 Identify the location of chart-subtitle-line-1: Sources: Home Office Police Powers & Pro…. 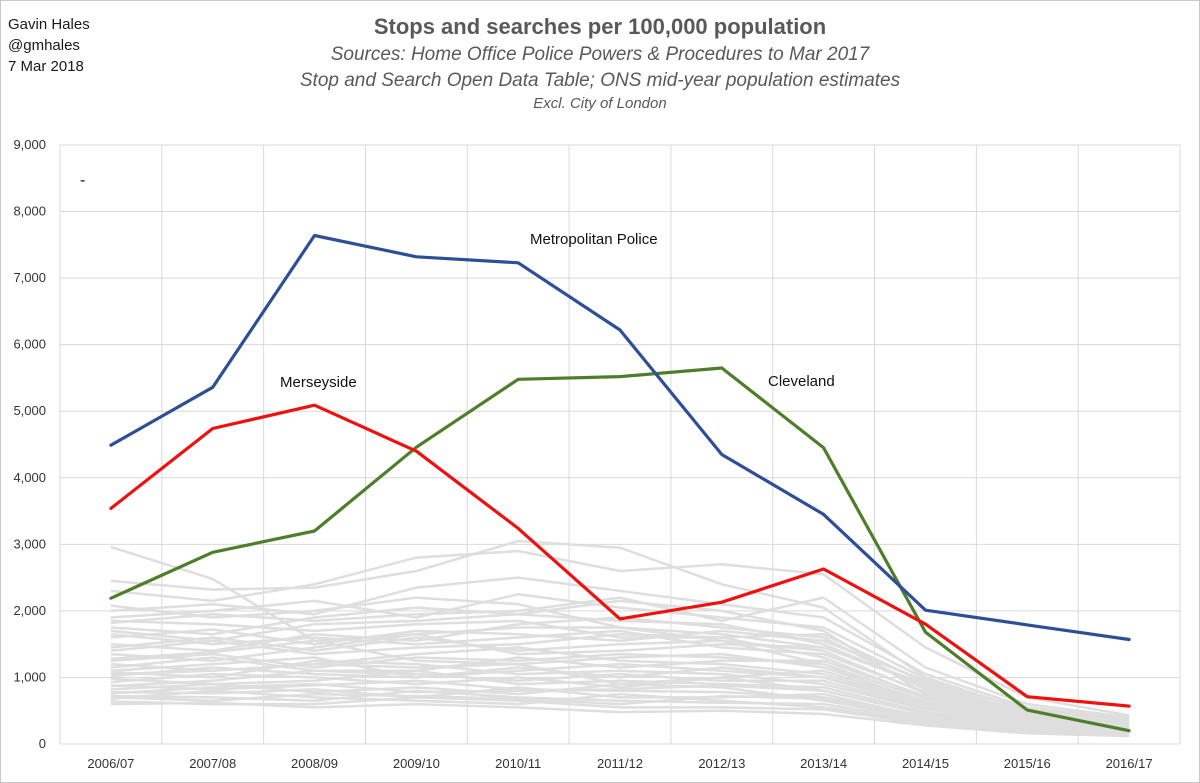
(600, 54).